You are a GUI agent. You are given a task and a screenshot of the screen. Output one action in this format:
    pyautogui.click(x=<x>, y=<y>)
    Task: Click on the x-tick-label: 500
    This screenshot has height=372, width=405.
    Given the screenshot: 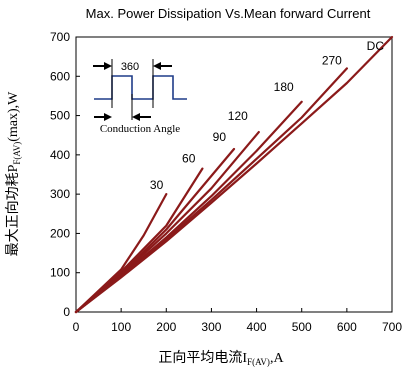 What is the action you would take?
    pyautogui.click(x=302, y=327)
    